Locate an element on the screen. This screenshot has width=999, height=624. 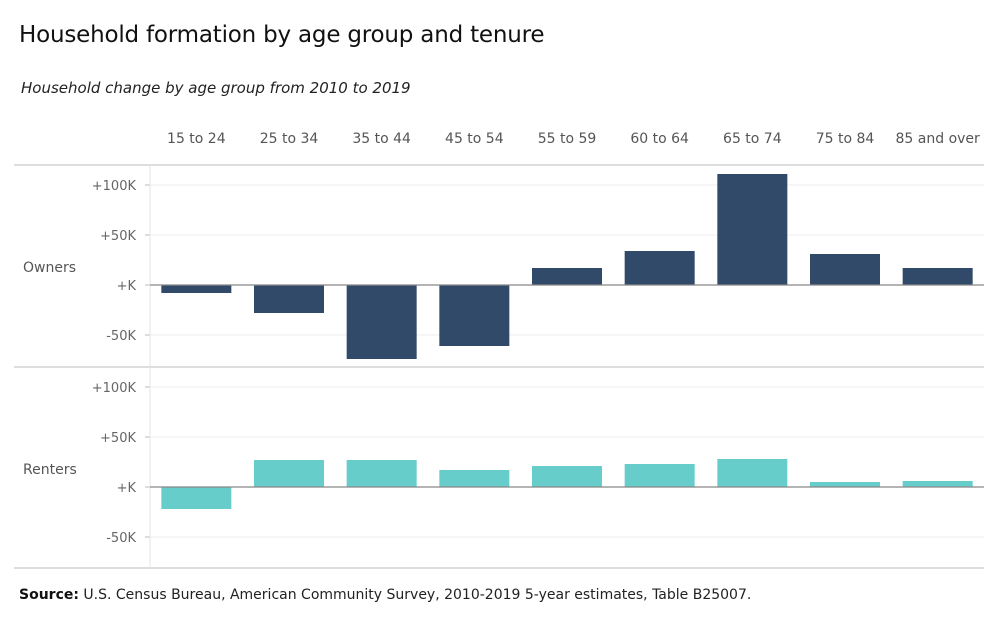
source-label: Source: is located at coordinates (49, 595).